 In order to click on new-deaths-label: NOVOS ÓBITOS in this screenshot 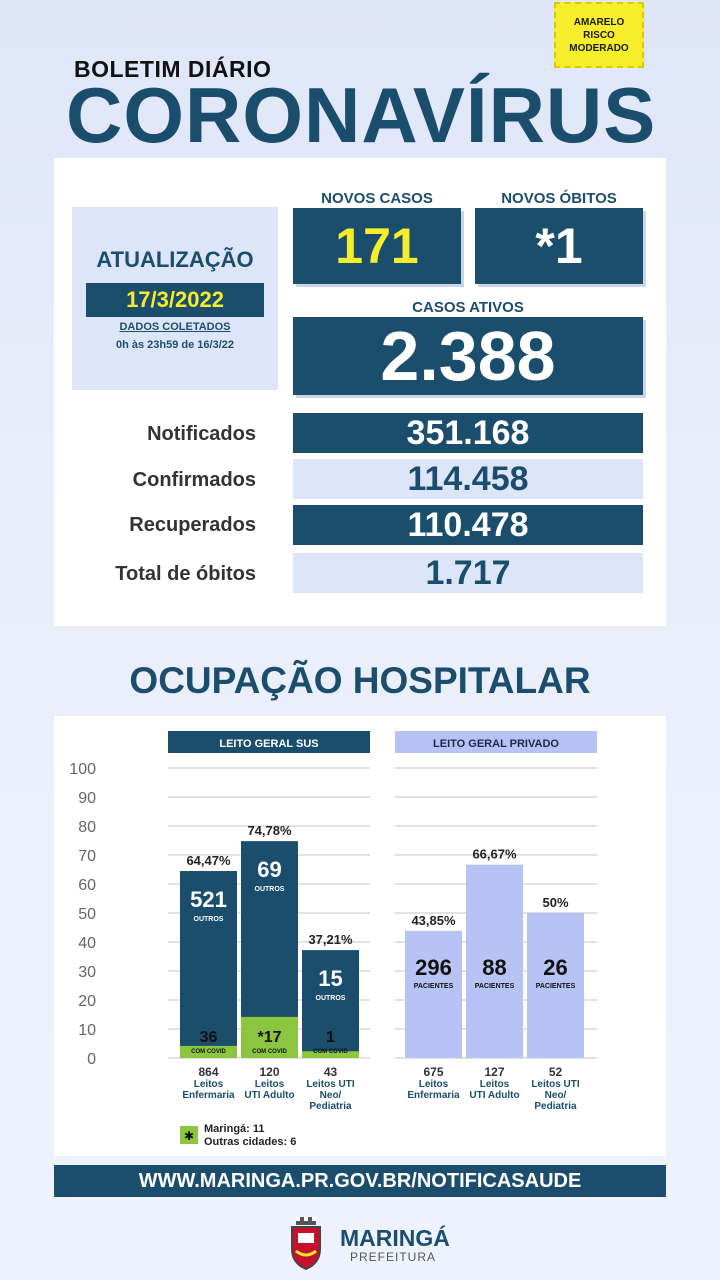, I will do `click(559, 198)`.